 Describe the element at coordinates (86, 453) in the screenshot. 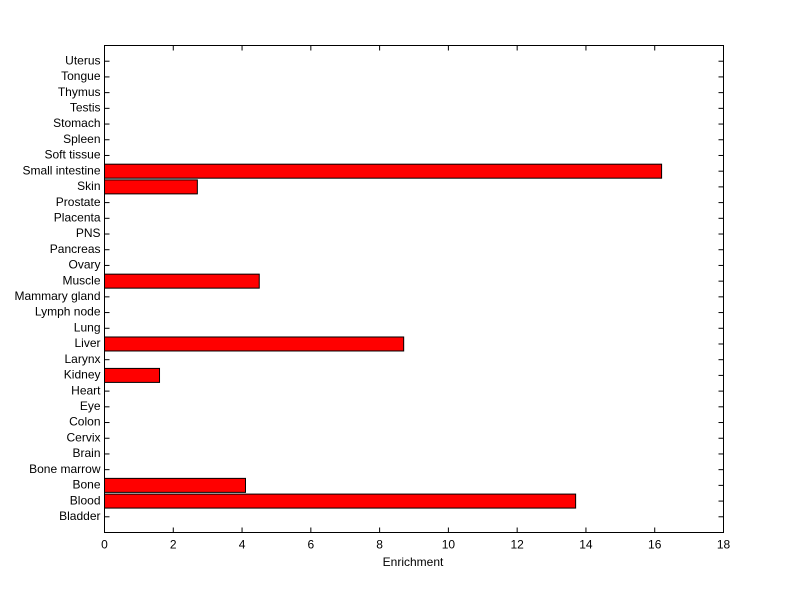

I see `y-tick-label: Brain` at that location.